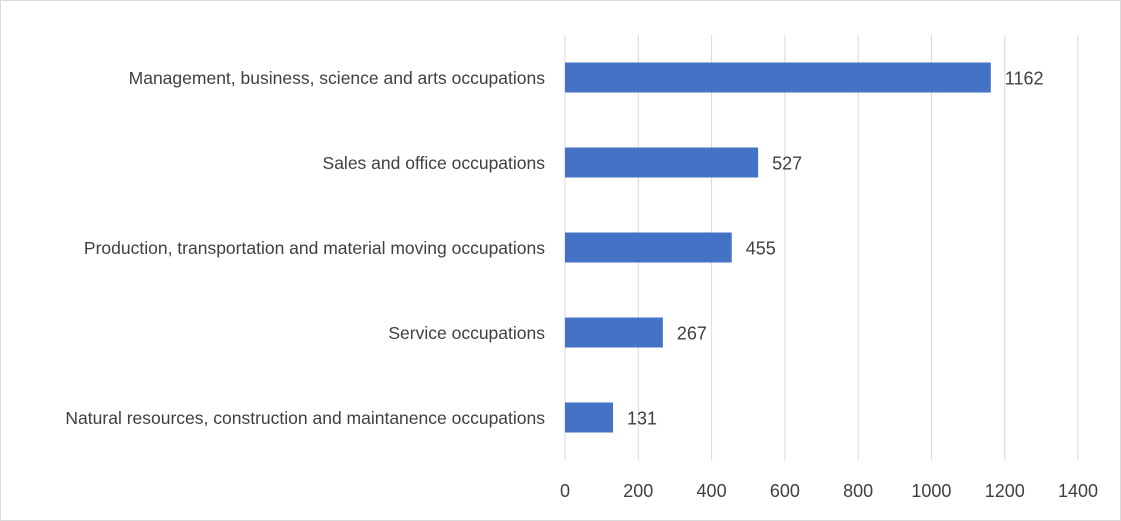 The height and width of the screenshot is (521, 1121). What do you see at coordinates (466, 332) in the screenshot?
I see `y-tick-label: Service occupations` at bounding box center [466, 332].